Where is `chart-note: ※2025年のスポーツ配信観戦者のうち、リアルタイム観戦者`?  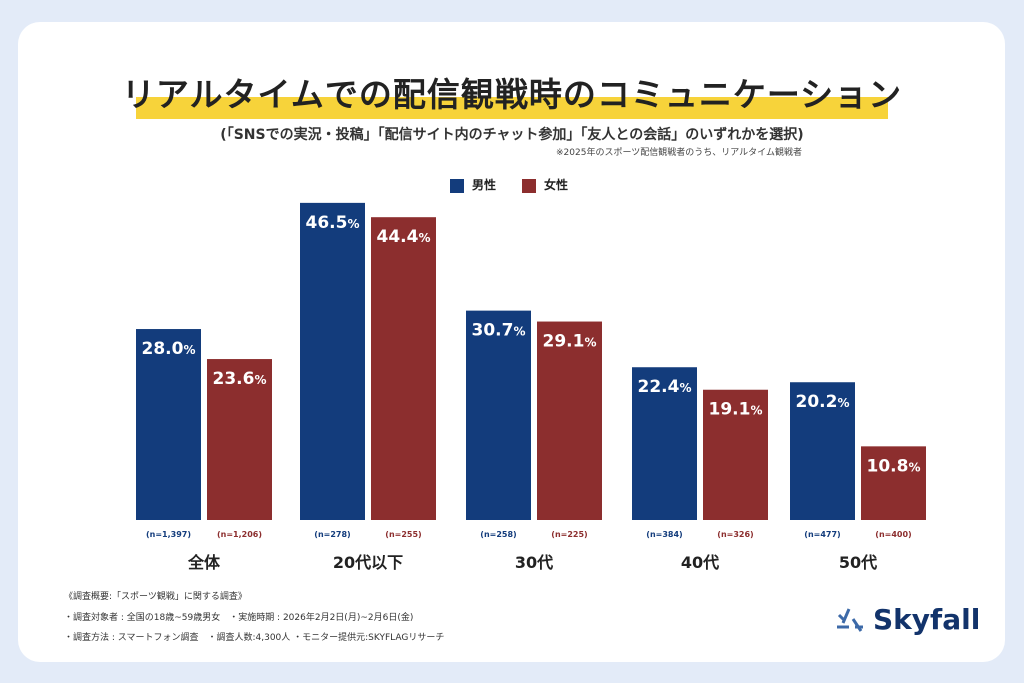
chart-note: ※2025年のスポーツ配信観戦者のうち、リアルタイム観戦者 is located at coordinates (679, 153).